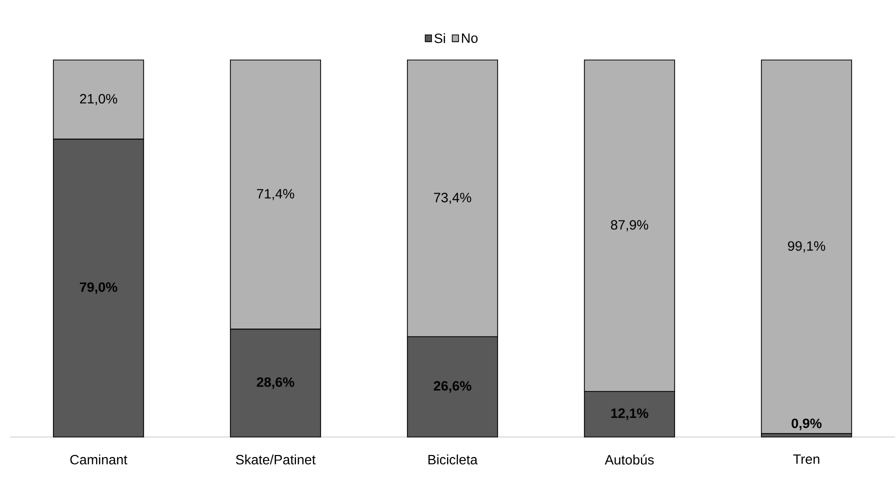  What do you see at coordinates (453, 459) in the screenshot?
I see `x-tick-label: Bicicleta` at bounding box center [453, 459].